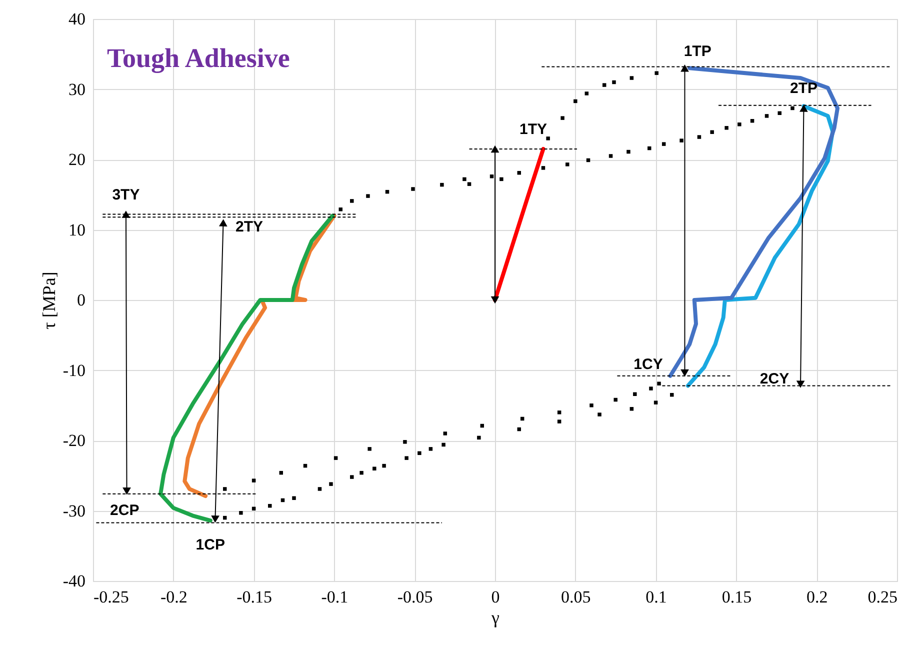 The image size is (920, 655). Describe the element at coordinates (495, 597) in the screenshot. I see `x-tick-label: 0` at that location.